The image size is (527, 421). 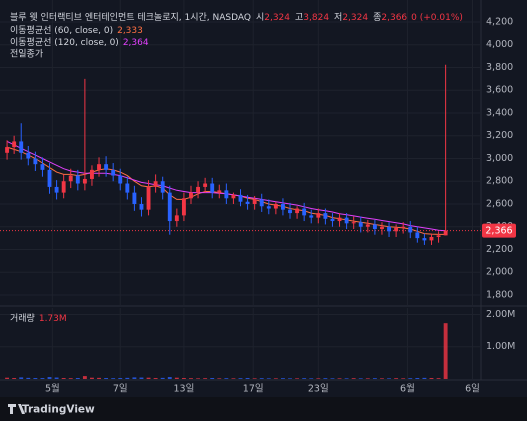 What do you see at coordinates (499, 181) in the screenshot?
I see `y-tick-label: 2,800` at bounding box center [499, 181].